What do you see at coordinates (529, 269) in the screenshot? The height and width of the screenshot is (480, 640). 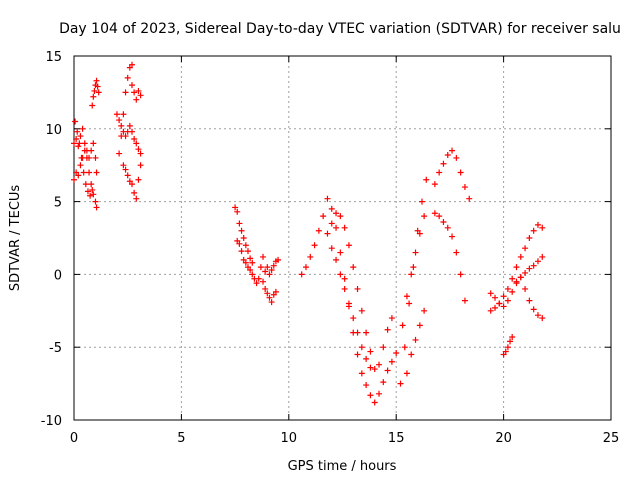 I see `series-arc-7c` at bounding box center [529, 269].